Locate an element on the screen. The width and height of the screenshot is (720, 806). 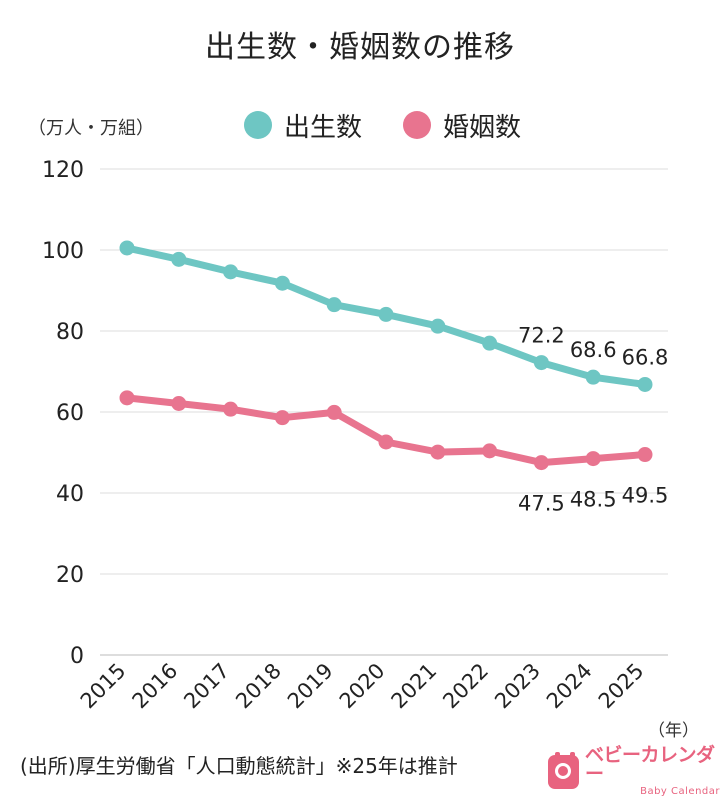
chart-title: 出生数・婚姻数の推移 is located at coordinates (360, 47).